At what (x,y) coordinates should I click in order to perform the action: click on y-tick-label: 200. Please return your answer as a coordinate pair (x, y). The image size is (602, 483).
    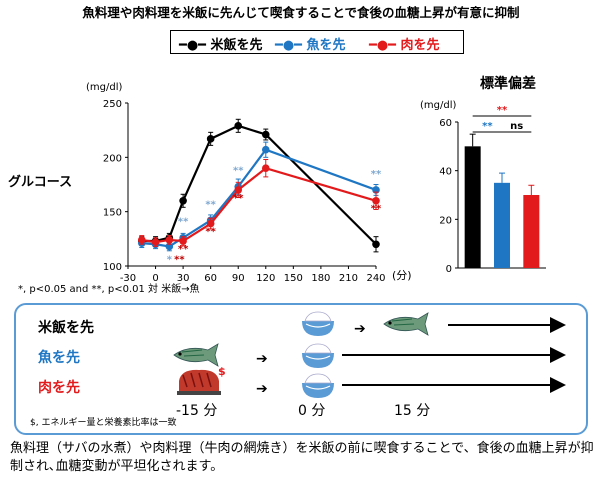
    Looking at the image, I should click on (112, 158).